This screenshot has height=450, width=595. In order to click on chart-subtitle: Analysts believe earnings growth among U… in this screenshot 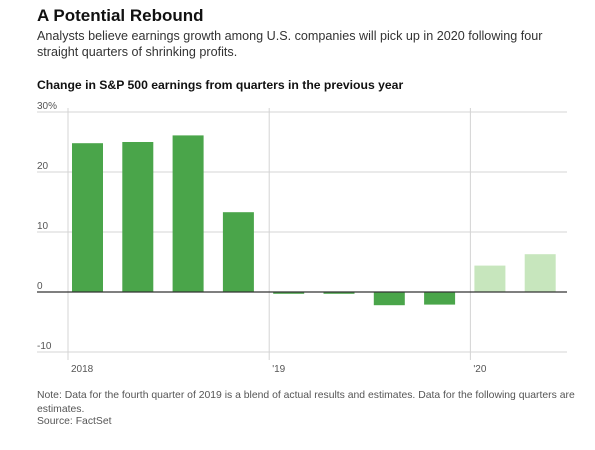, I will do `click(290, 44)`.